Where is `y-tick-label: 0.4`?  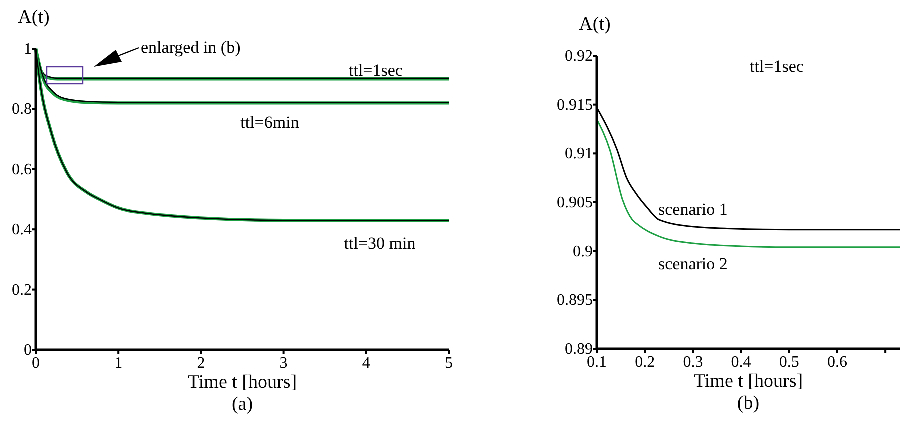
y-tick-label: 0.4 is located at coordinates (22, 230).